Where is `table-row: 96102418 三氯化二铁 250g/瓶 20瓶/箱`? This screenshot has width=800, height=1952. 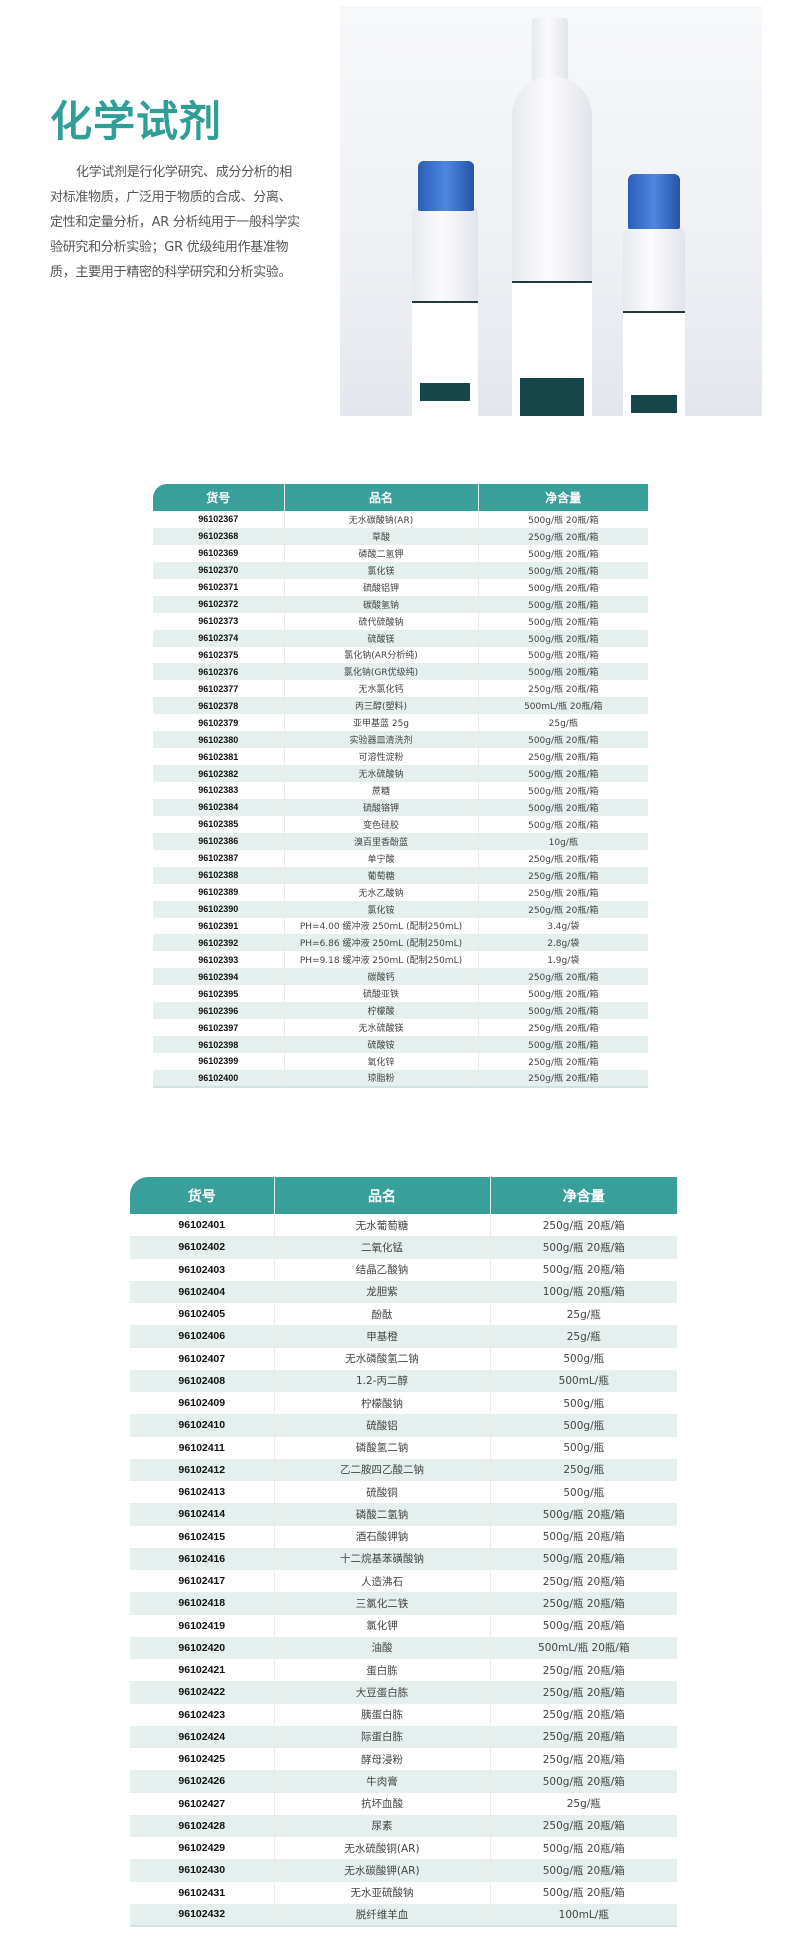
table-row: 96102418 三氯化二铁 250g/瓶 20瓶/箱 is located at coordinates (403, 1603).